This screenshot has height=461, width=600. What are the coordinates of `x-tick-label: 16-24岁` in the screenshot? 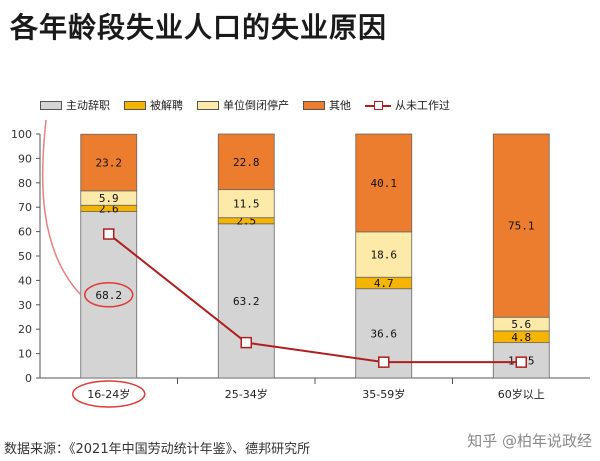 It's located at (108, 394).